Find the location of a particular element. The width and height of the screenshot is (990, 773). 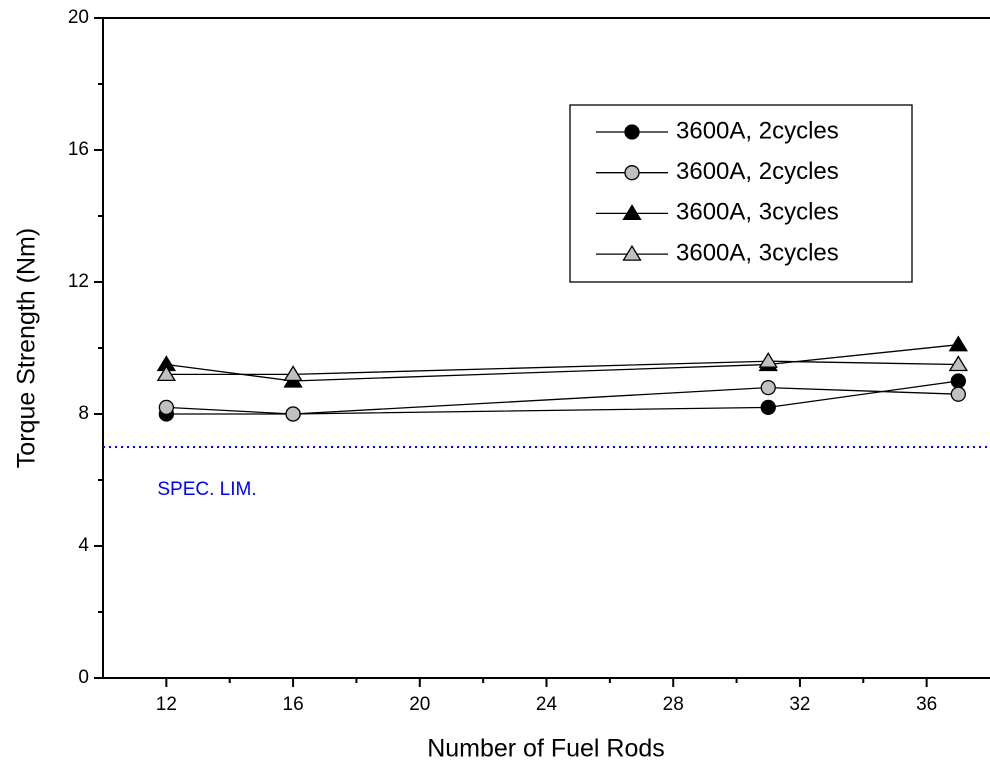

y-tick-label: 20 is located at coordinates (78, 17).